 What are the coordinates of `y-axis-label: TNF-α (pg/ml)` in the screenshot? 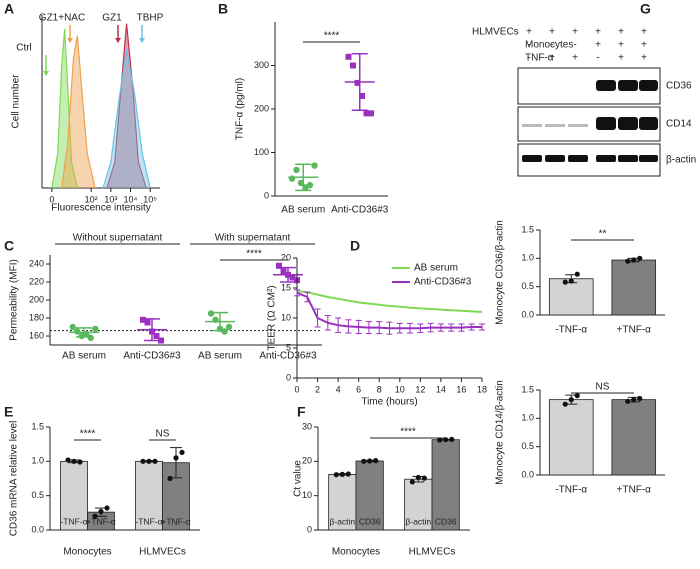 It's located at (240, 109).